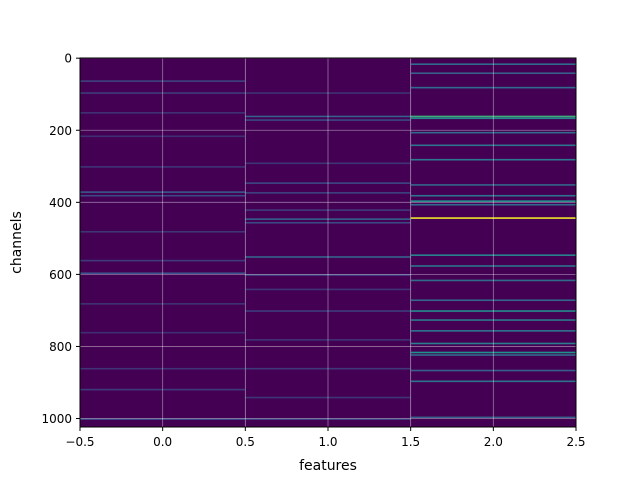  What do you see at coordinates (68, 59) in the screenshot?
I see `y-tick-label: 0` at bounding box center [68, 59].